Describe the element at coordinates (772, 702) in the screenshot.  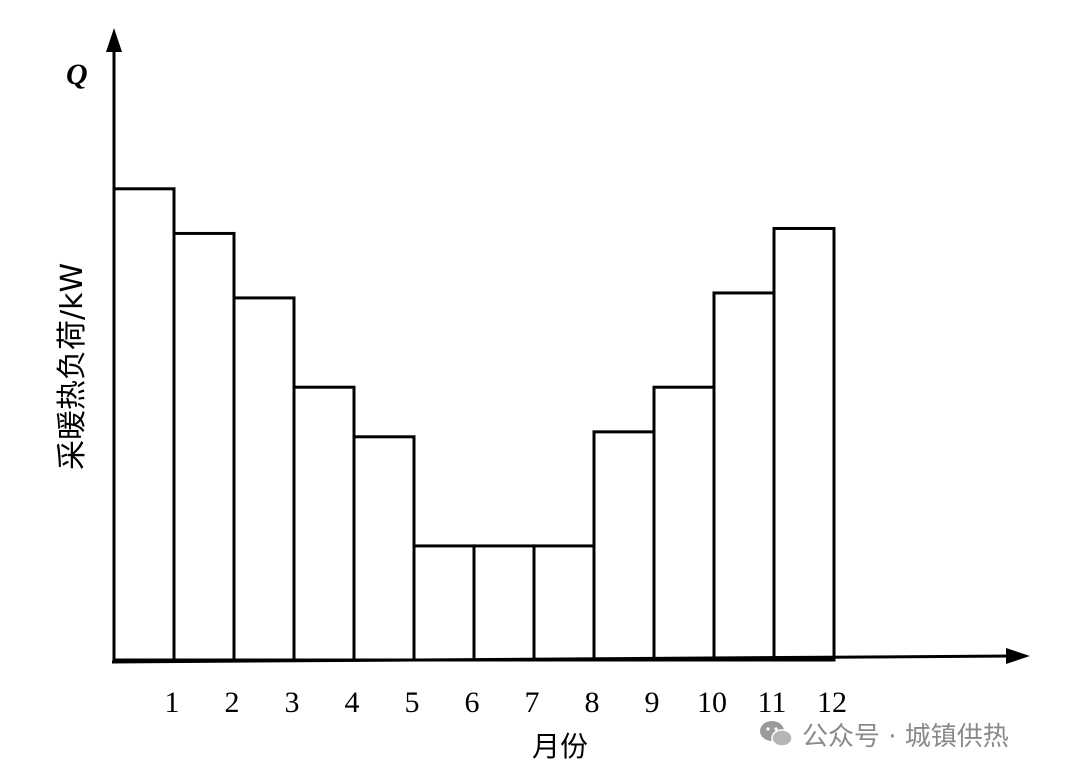
I see `x-tick-label: 11` at that location.